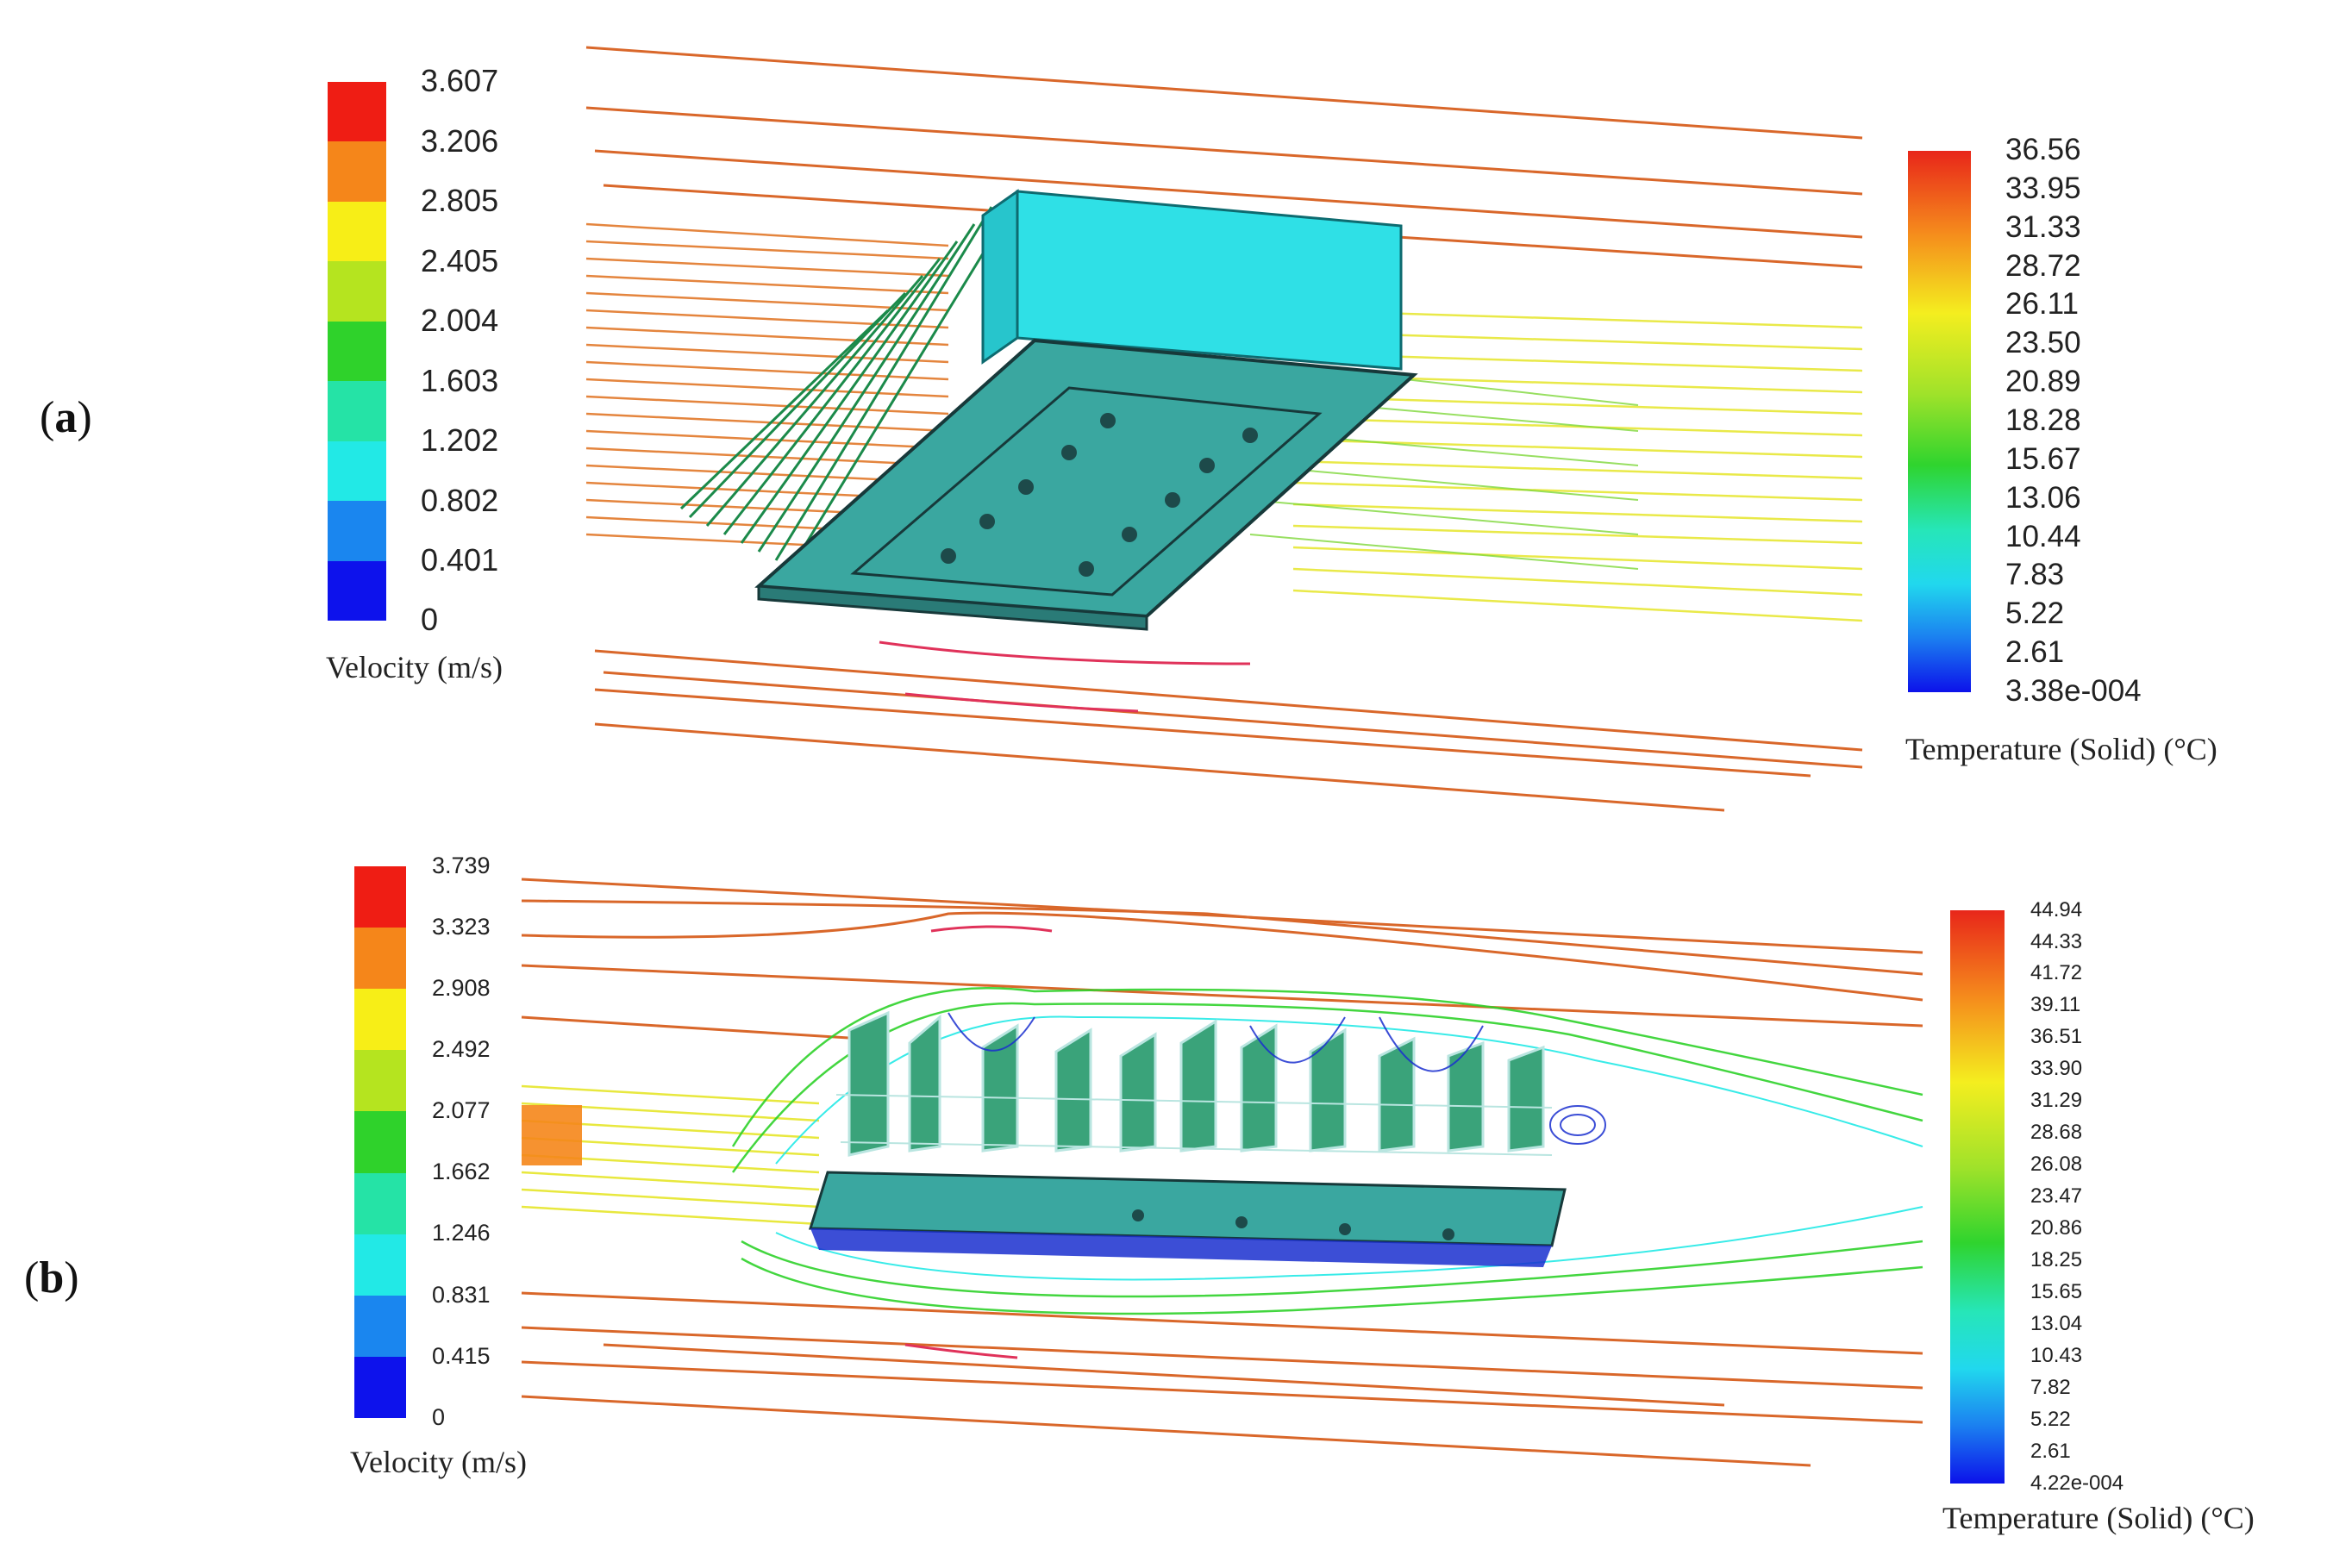  Describe the element at coordinates (2055, 1005) in the screenshot. I see `temperature-tick-label: 39.11` at that location.